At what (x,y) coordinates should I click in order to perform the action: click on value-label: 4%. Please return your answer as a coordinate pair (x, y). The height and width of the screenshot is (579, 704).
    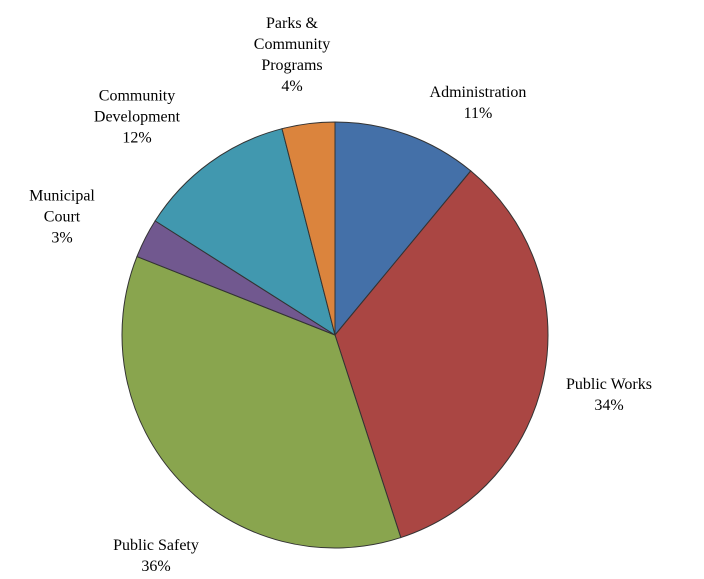
    Looking at the image, I should click on (292, 86).